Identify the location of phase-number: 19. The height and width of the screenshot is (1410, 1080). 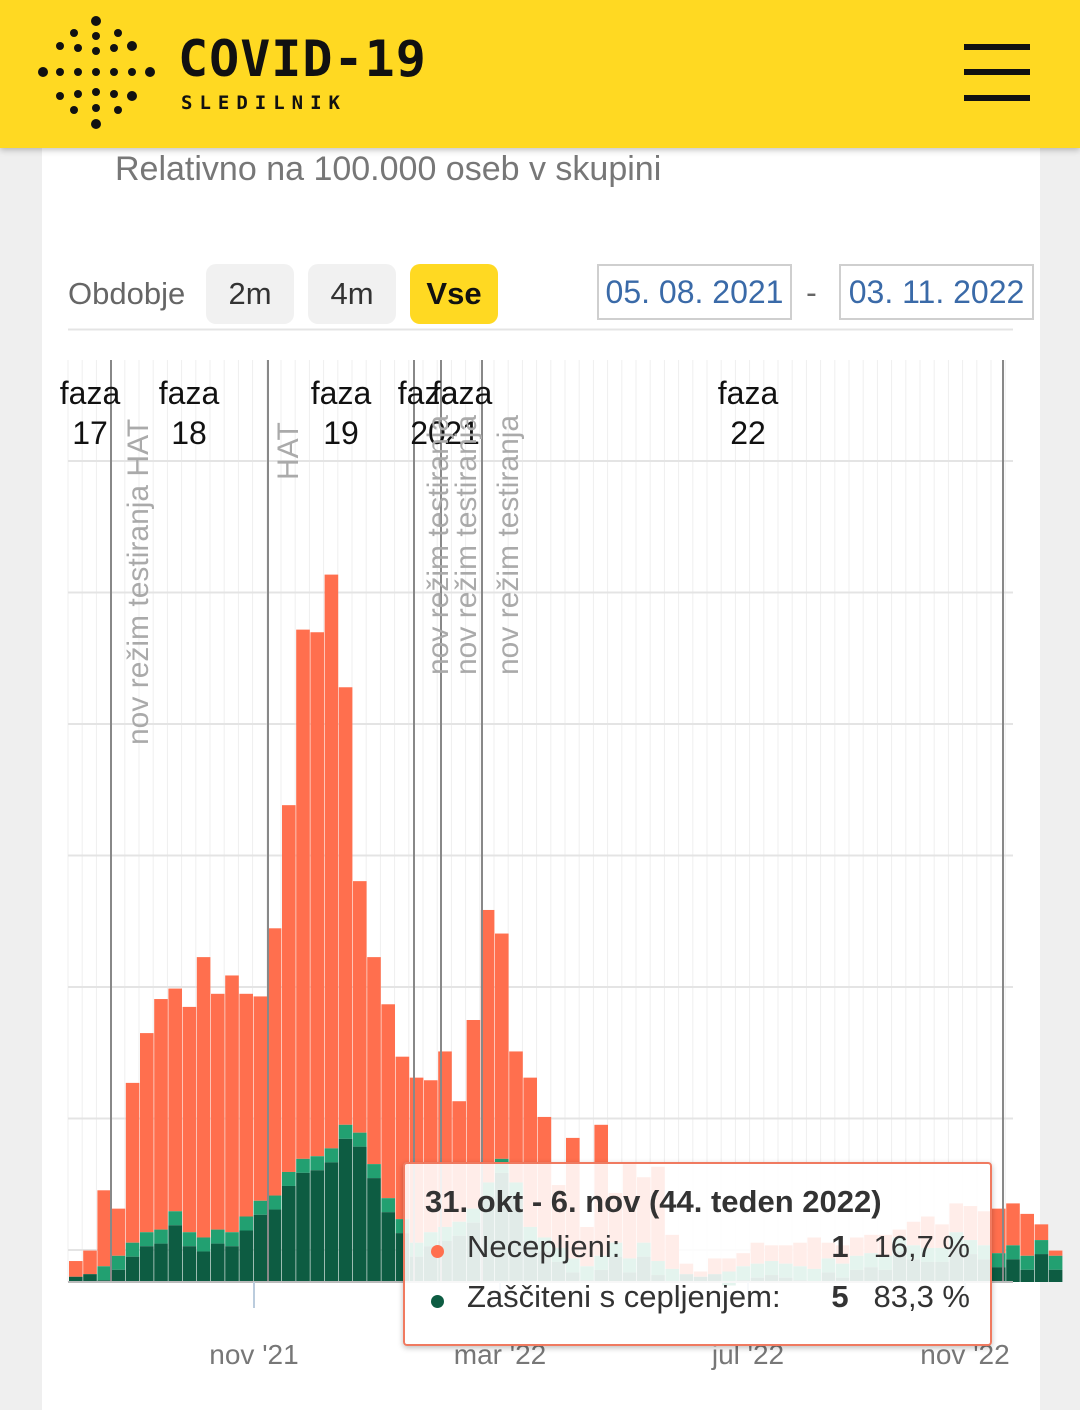
(341, 433).